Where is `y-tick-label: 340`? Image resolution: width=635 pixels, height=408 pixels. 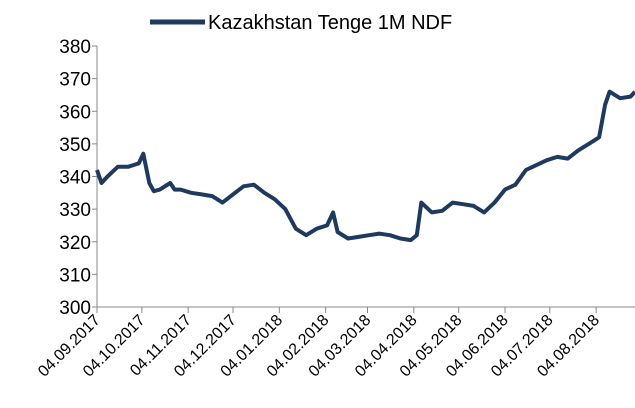
y-tick-label: 340 is located at coordinates (75, 178).